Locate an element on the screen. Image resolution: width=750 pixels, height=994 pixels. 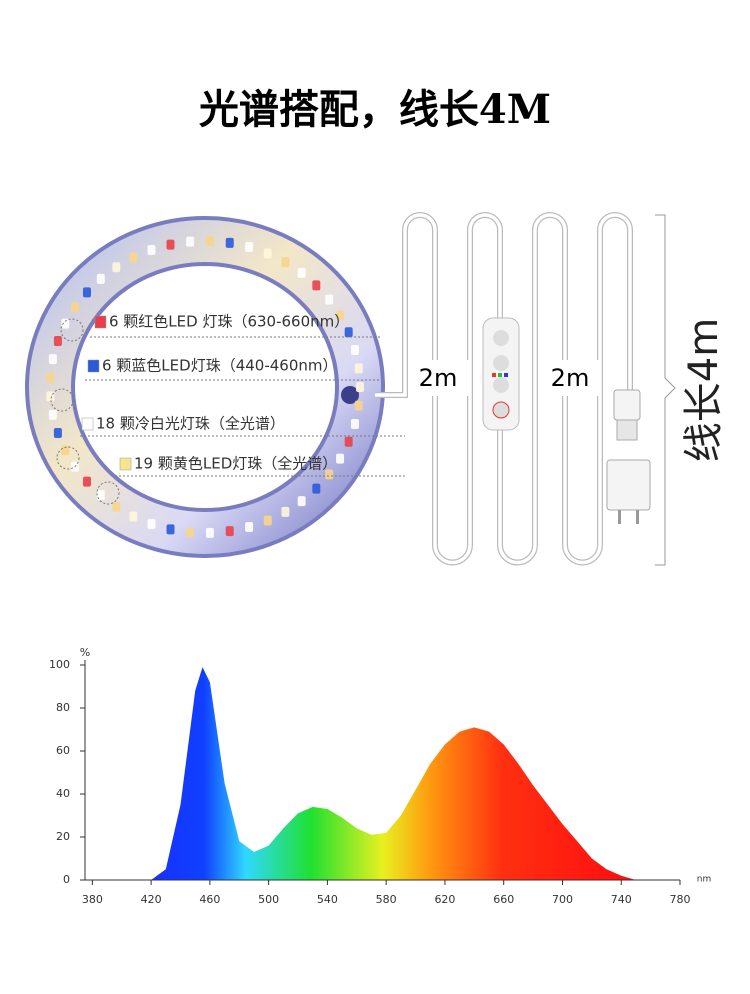
power-adapter is located at coordinates (628, 491).